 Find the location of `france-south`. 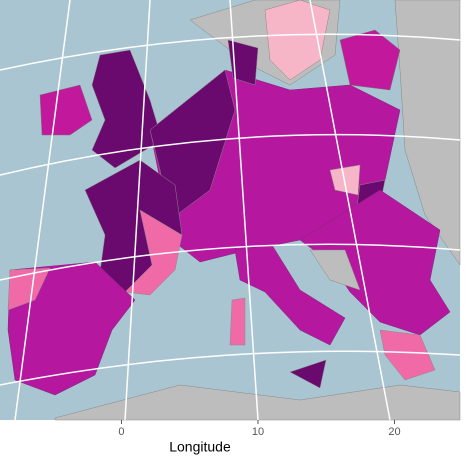

france-south is located at coordinates (153, 252).